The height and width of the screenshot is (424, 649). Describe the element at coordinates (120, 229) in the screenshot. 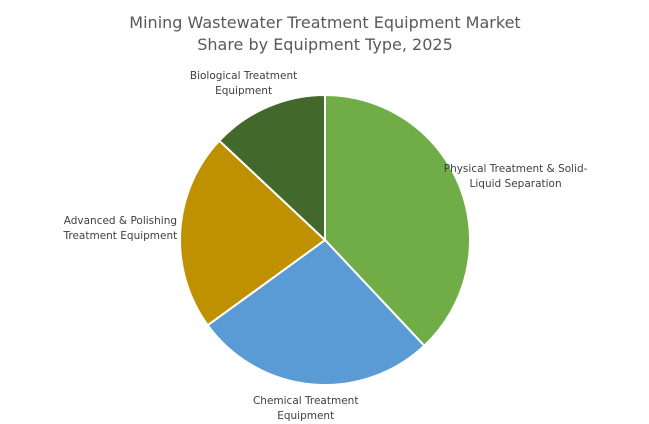

I see `slice-label: Advanced & Polishing Treatment Equipment` at that location.